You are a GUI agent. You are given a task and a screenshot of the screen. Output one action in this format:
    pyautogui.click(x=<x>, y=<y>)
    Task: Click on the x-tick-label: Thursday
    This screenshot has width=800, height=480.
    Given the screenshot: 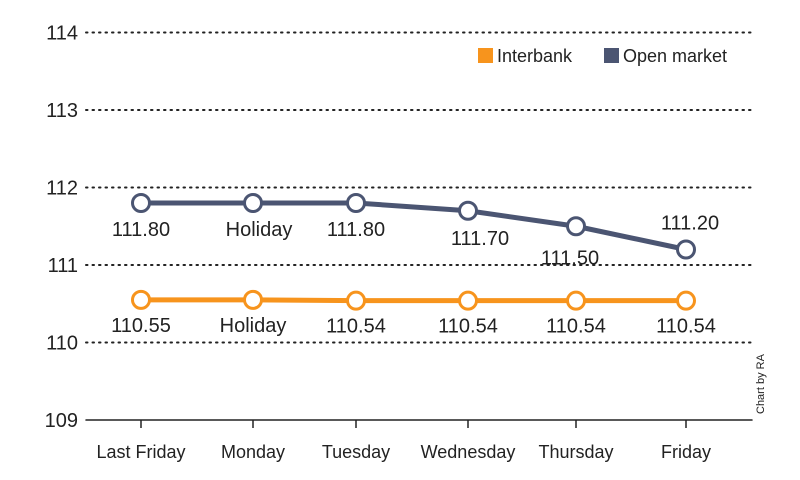 What is the action you would take?
    pyautogui.click(x=575, y=452)
    